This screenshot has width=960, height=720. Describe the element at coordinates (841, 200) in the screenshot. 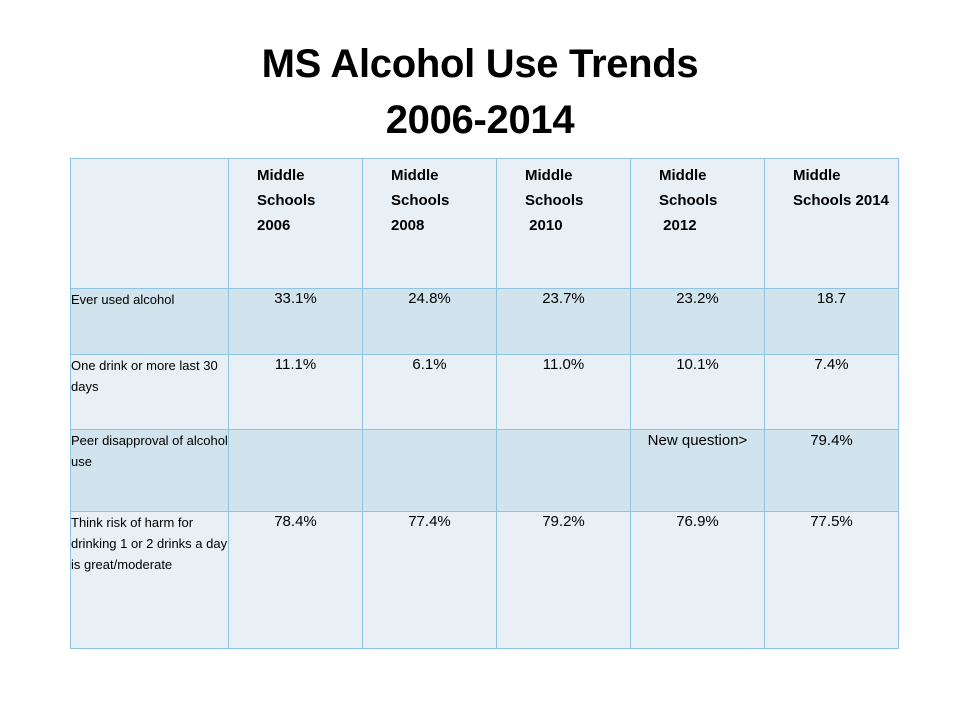

I see `header-2014-line-2: Schools 2014` at that location.